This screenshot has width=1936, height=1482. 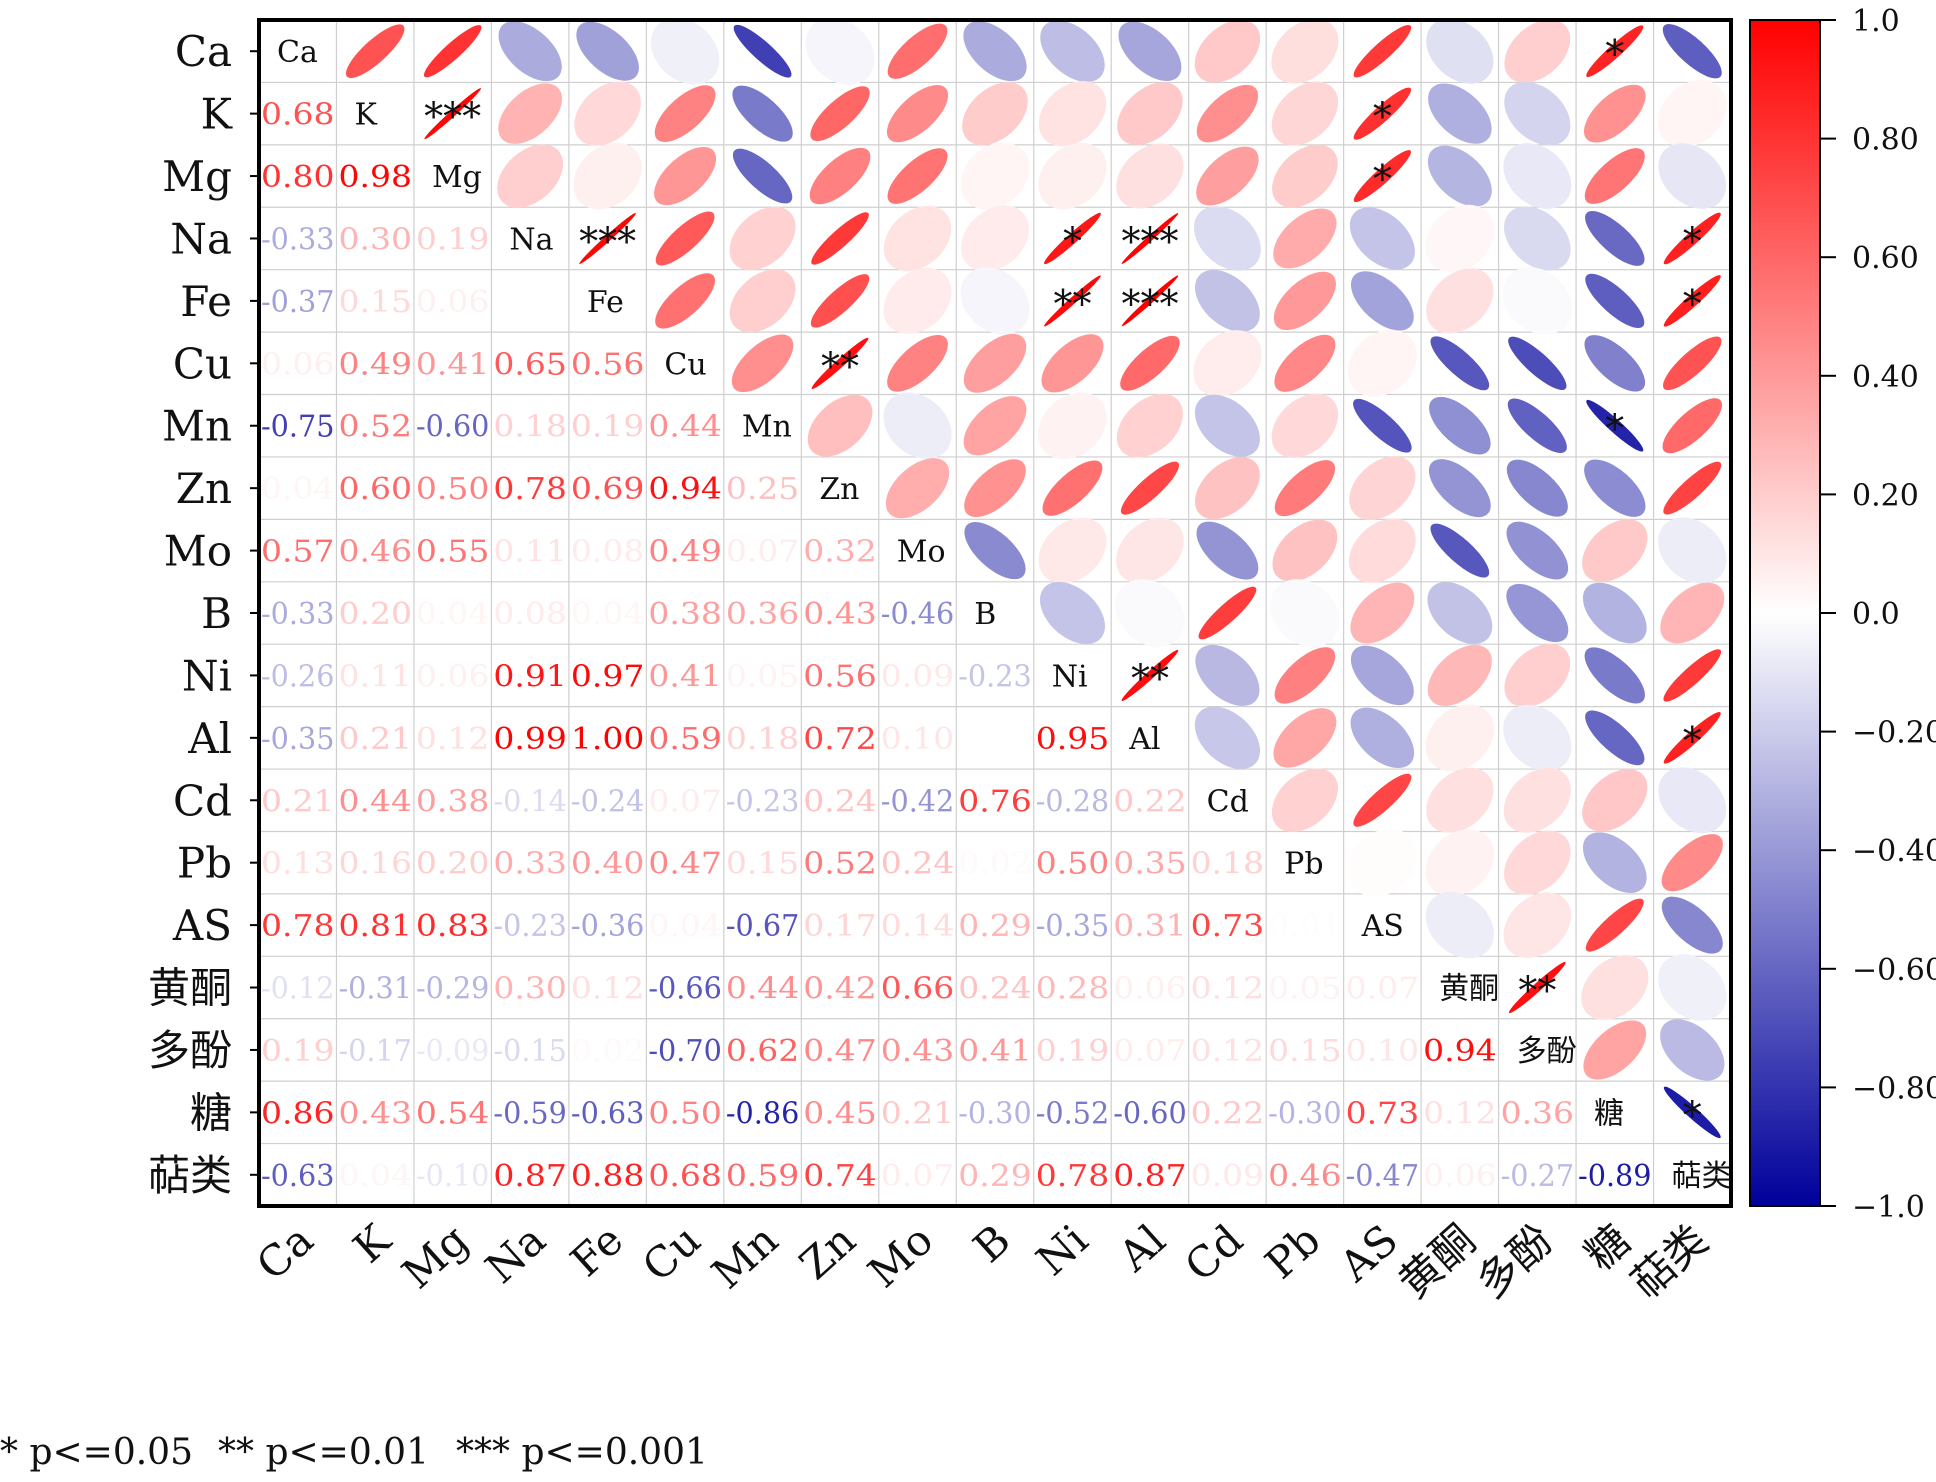 What do you see at coordinates (1876, 21) in the screenshot?
I see `colorbar-tick-label: 1.0` at bounding box center [1876, 21].